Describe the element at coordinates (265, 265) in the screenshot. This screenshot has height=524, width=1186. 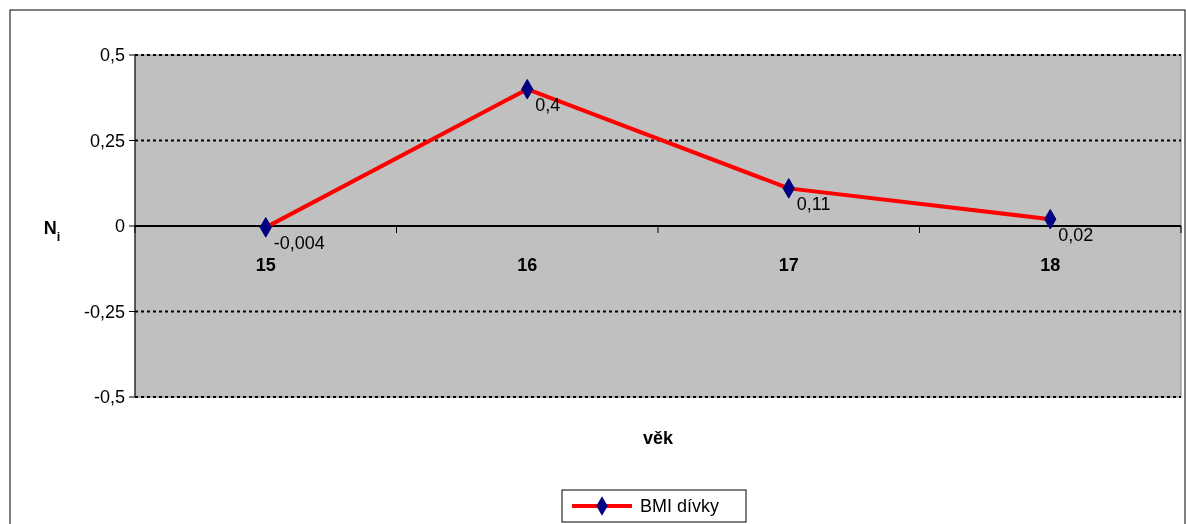
I see `x-tick-label: 15` at that location.